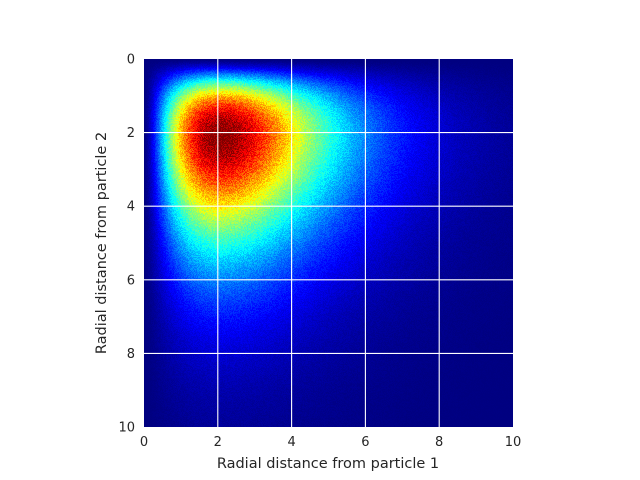  I want to click on y-tick-label: 8, so click(131, 354).